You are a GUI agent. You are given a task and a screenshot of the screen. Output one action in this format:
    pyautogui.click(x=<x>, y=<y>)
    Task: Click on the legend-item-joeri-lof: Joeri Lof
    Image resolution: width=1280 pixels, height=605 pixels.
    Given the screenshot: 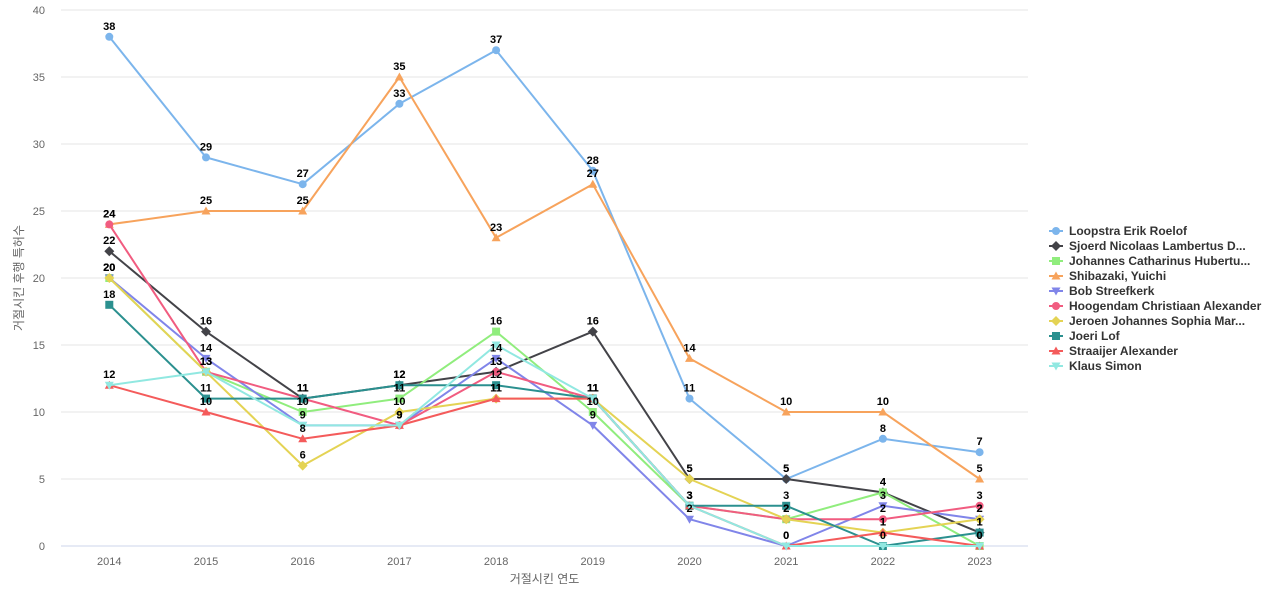 What is the action you would take?
    pyautogui.click(x=1085, y=336)
    